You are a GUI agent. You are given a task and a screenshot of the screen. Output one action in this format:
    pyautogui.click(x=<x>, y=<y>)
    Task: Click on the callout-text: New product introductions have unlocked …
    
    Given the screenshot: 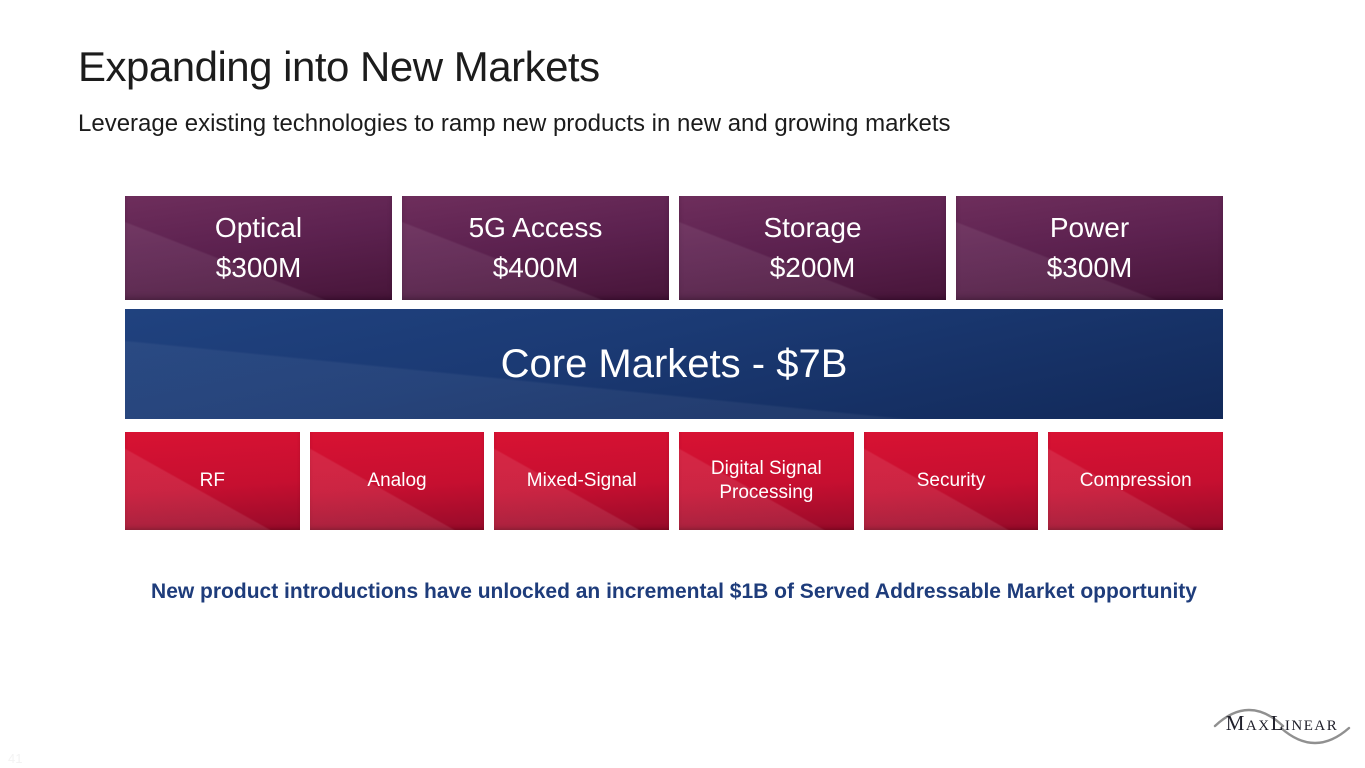 What is the action you would take?
    pyautogui.click(x=674, y=591)
    